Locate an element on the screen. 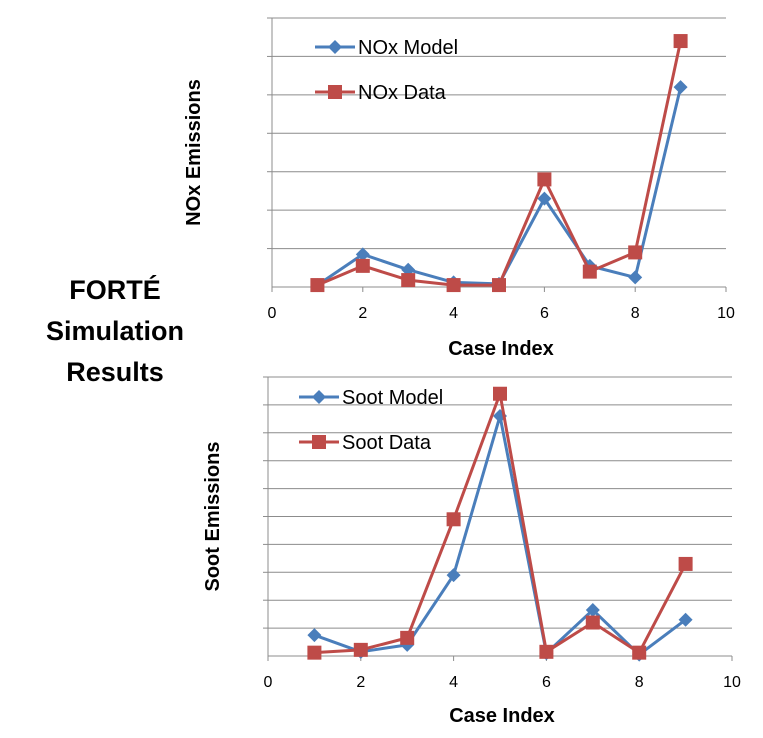 Image resolution: width=763 pixels, height=738 pixels. nox-legend-data-label: NOx Data is located at coordinates (402, 93).